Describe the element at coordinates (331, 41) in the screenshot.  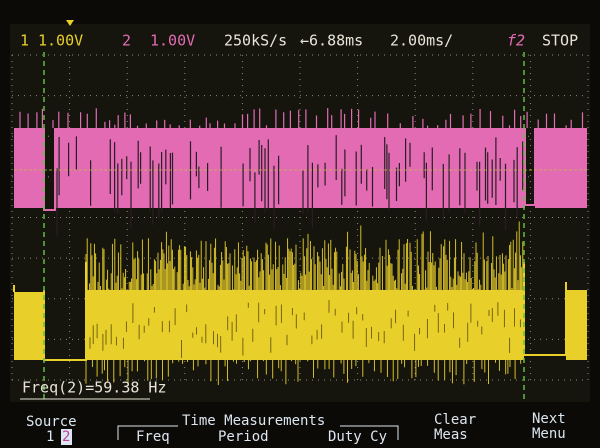
I see `delay: ←6.88ms` at that location.